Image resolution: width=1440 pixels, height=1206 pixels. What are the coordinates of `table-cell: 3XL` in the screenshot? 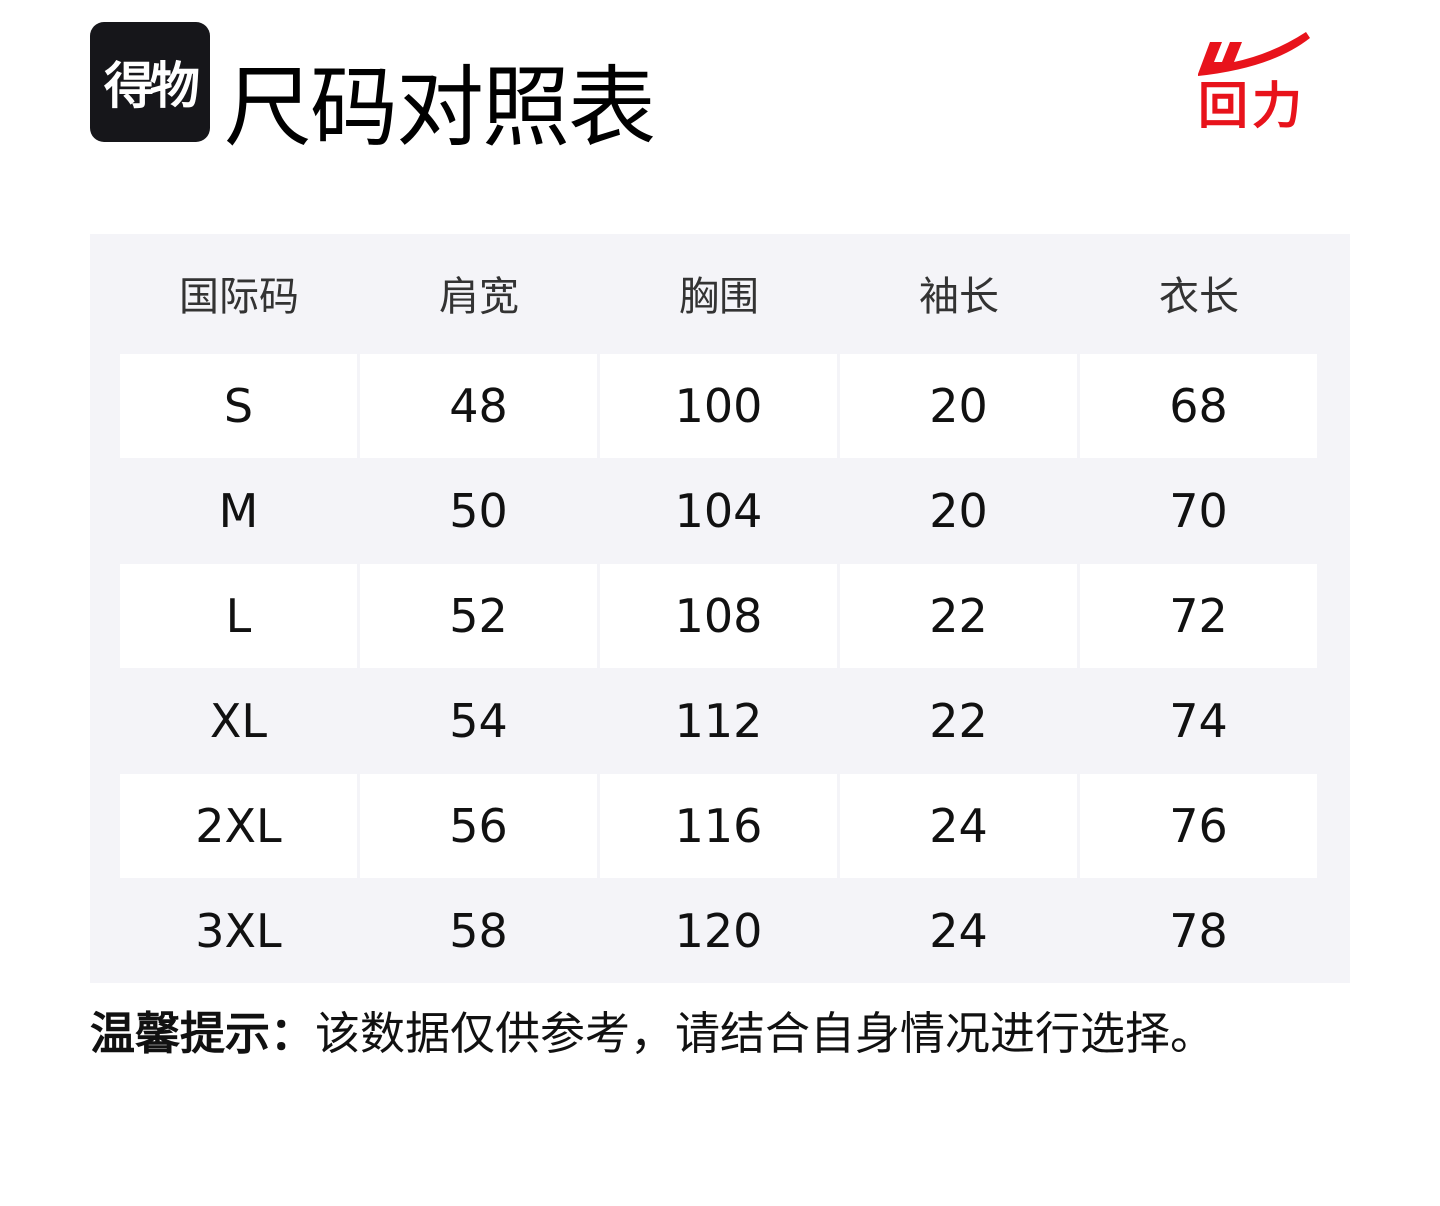 It's located at (238, 931).